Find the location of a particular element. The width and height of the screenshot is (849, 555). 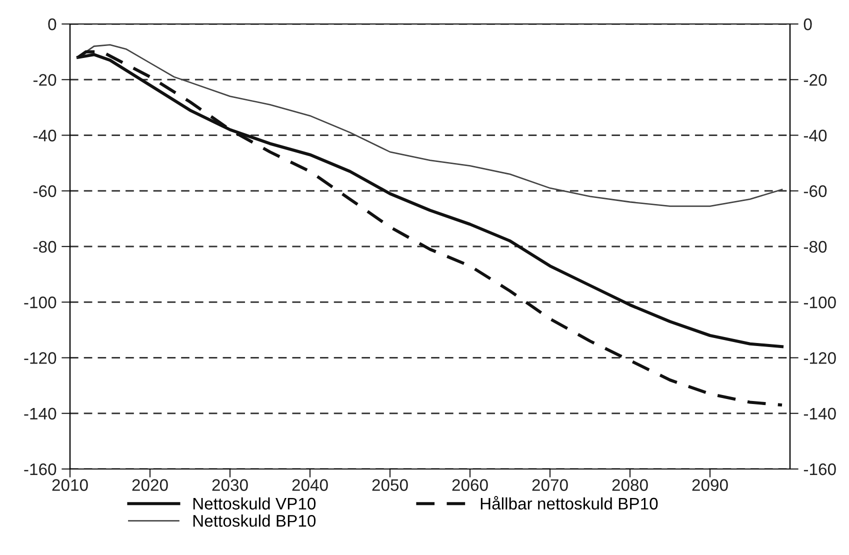

y2-tick-label: -40 is located at coordinates (815, 136).